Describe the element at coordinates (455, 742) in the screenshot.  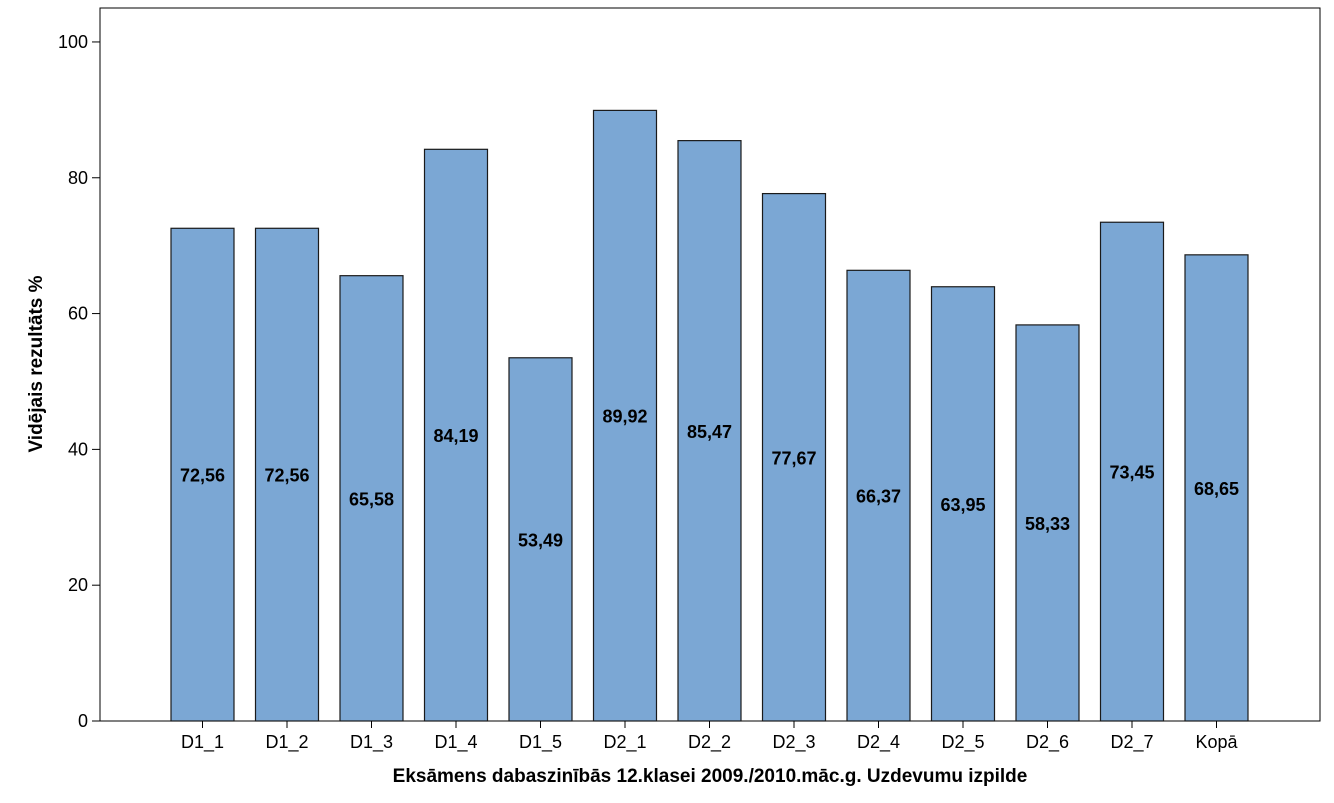
I see `x-tick-label: D1_4` at that location.